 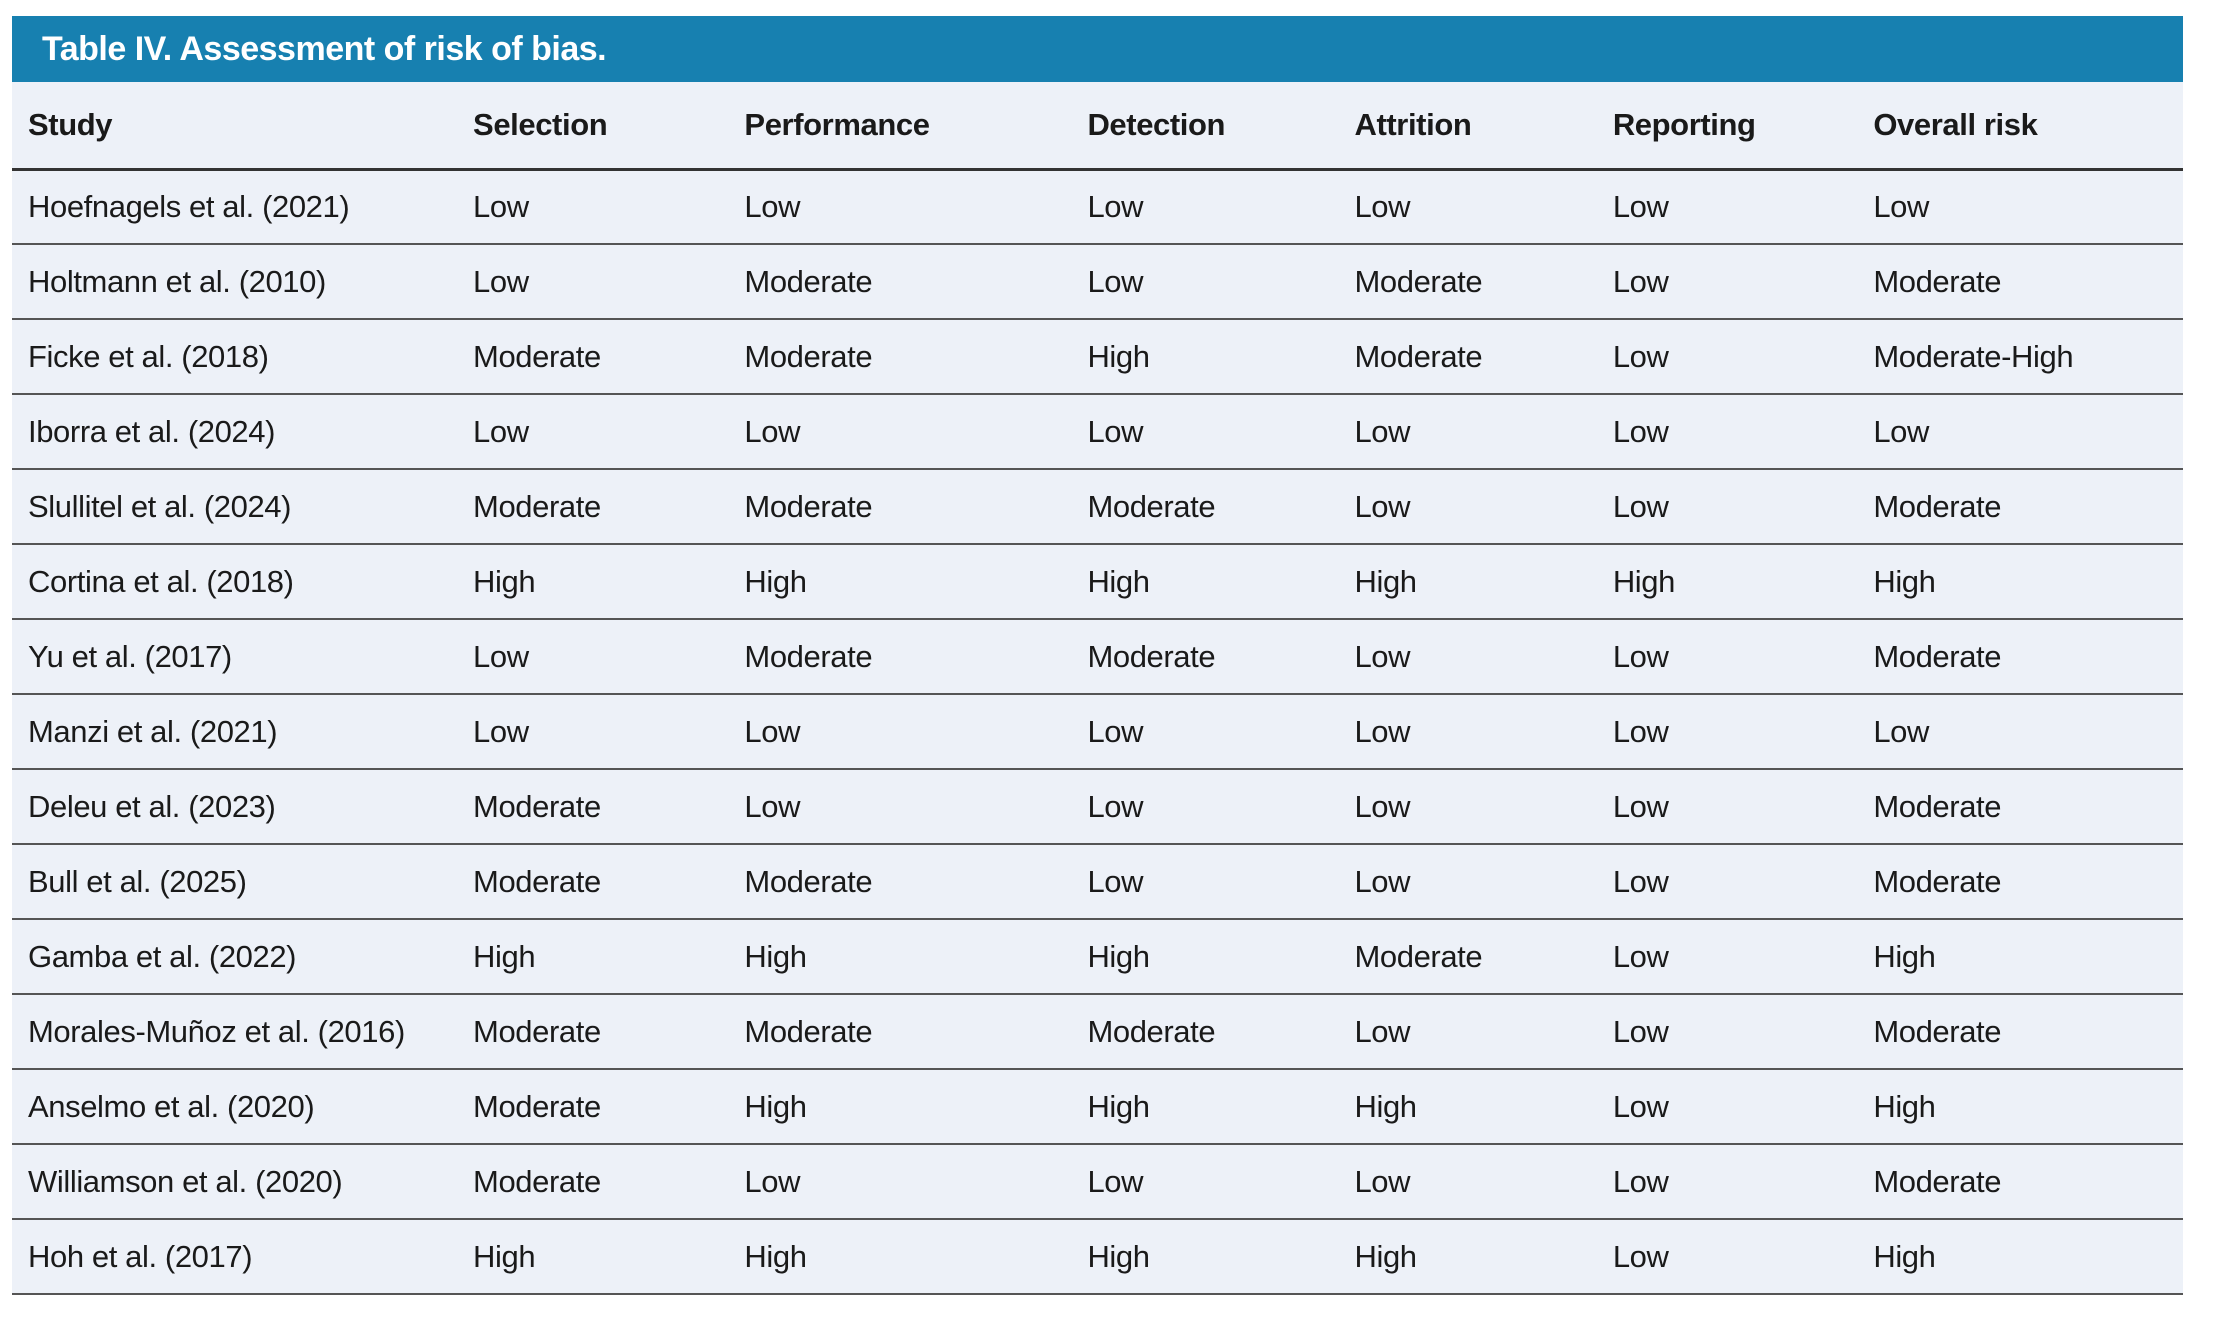 I want to click on study-cell: Yu et al. (2017), so click(x=235, y=657).